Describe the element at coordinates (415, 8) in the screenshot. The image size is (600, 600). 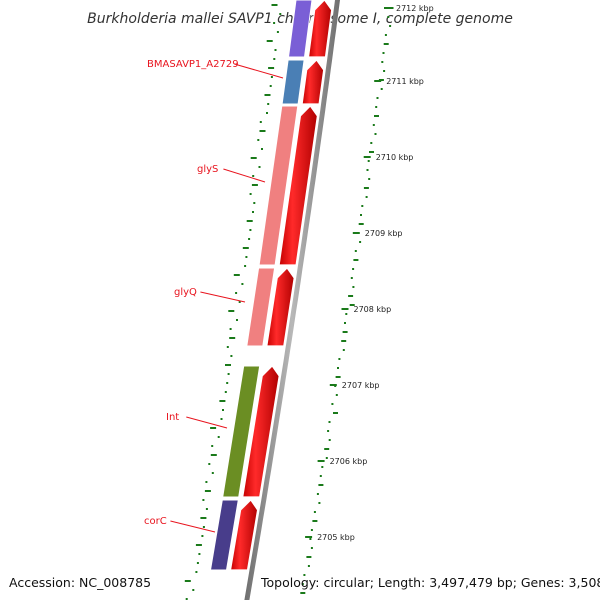
I see `ruler-tick-label: 2712 kbp` at that location.